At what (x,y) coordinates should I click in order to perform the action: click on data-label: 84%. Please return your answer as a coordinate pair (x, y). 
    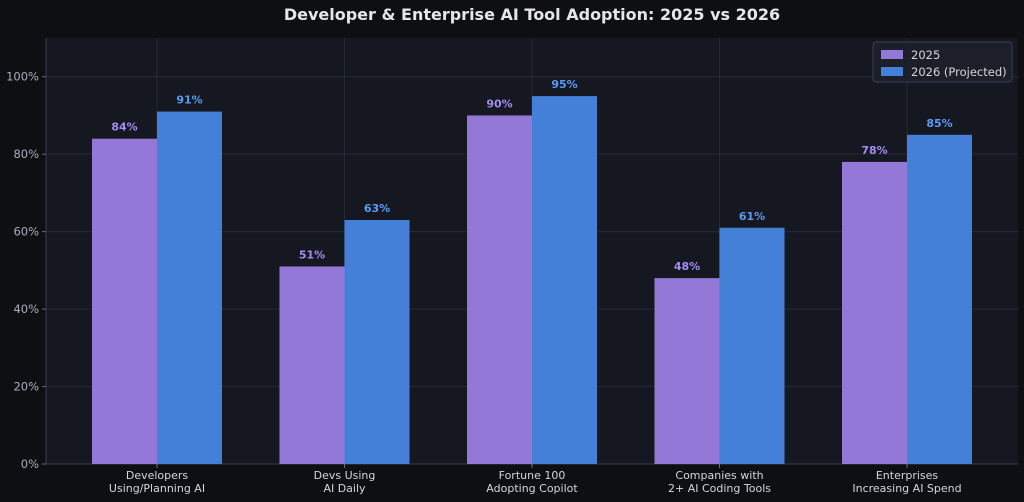
    Looking at the image, I should click on (124, 127).